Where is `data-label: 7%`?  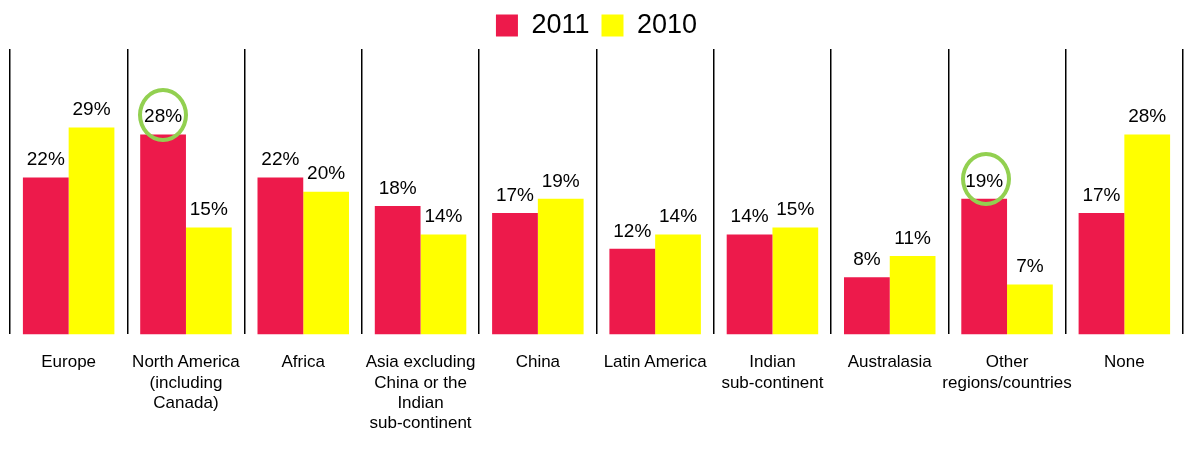
data-label: 7% is located at coordinates (1030, 266).